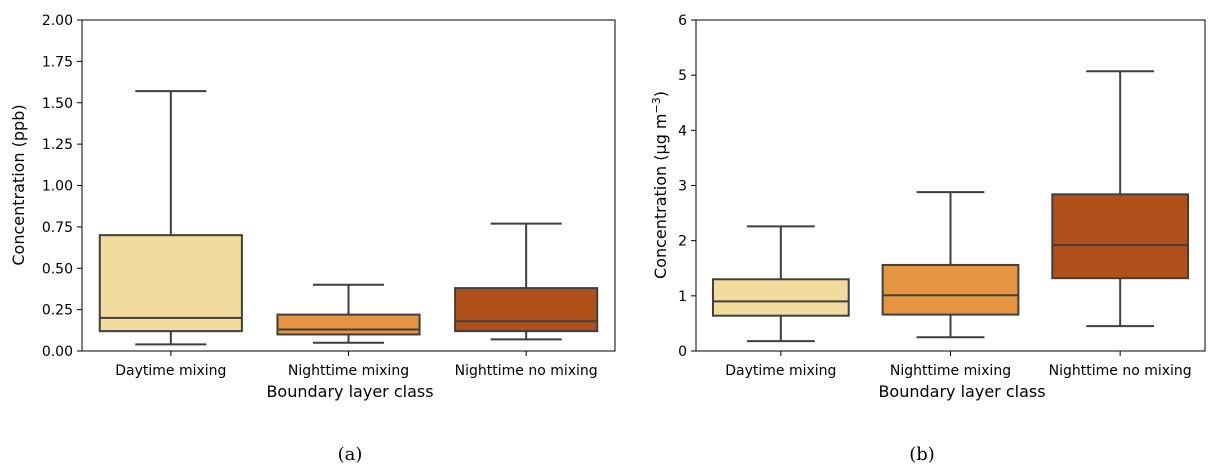 The width and height of the screenshot is (1219, 468). I want to click on panel-a-caption: (a), so click(350, 454).